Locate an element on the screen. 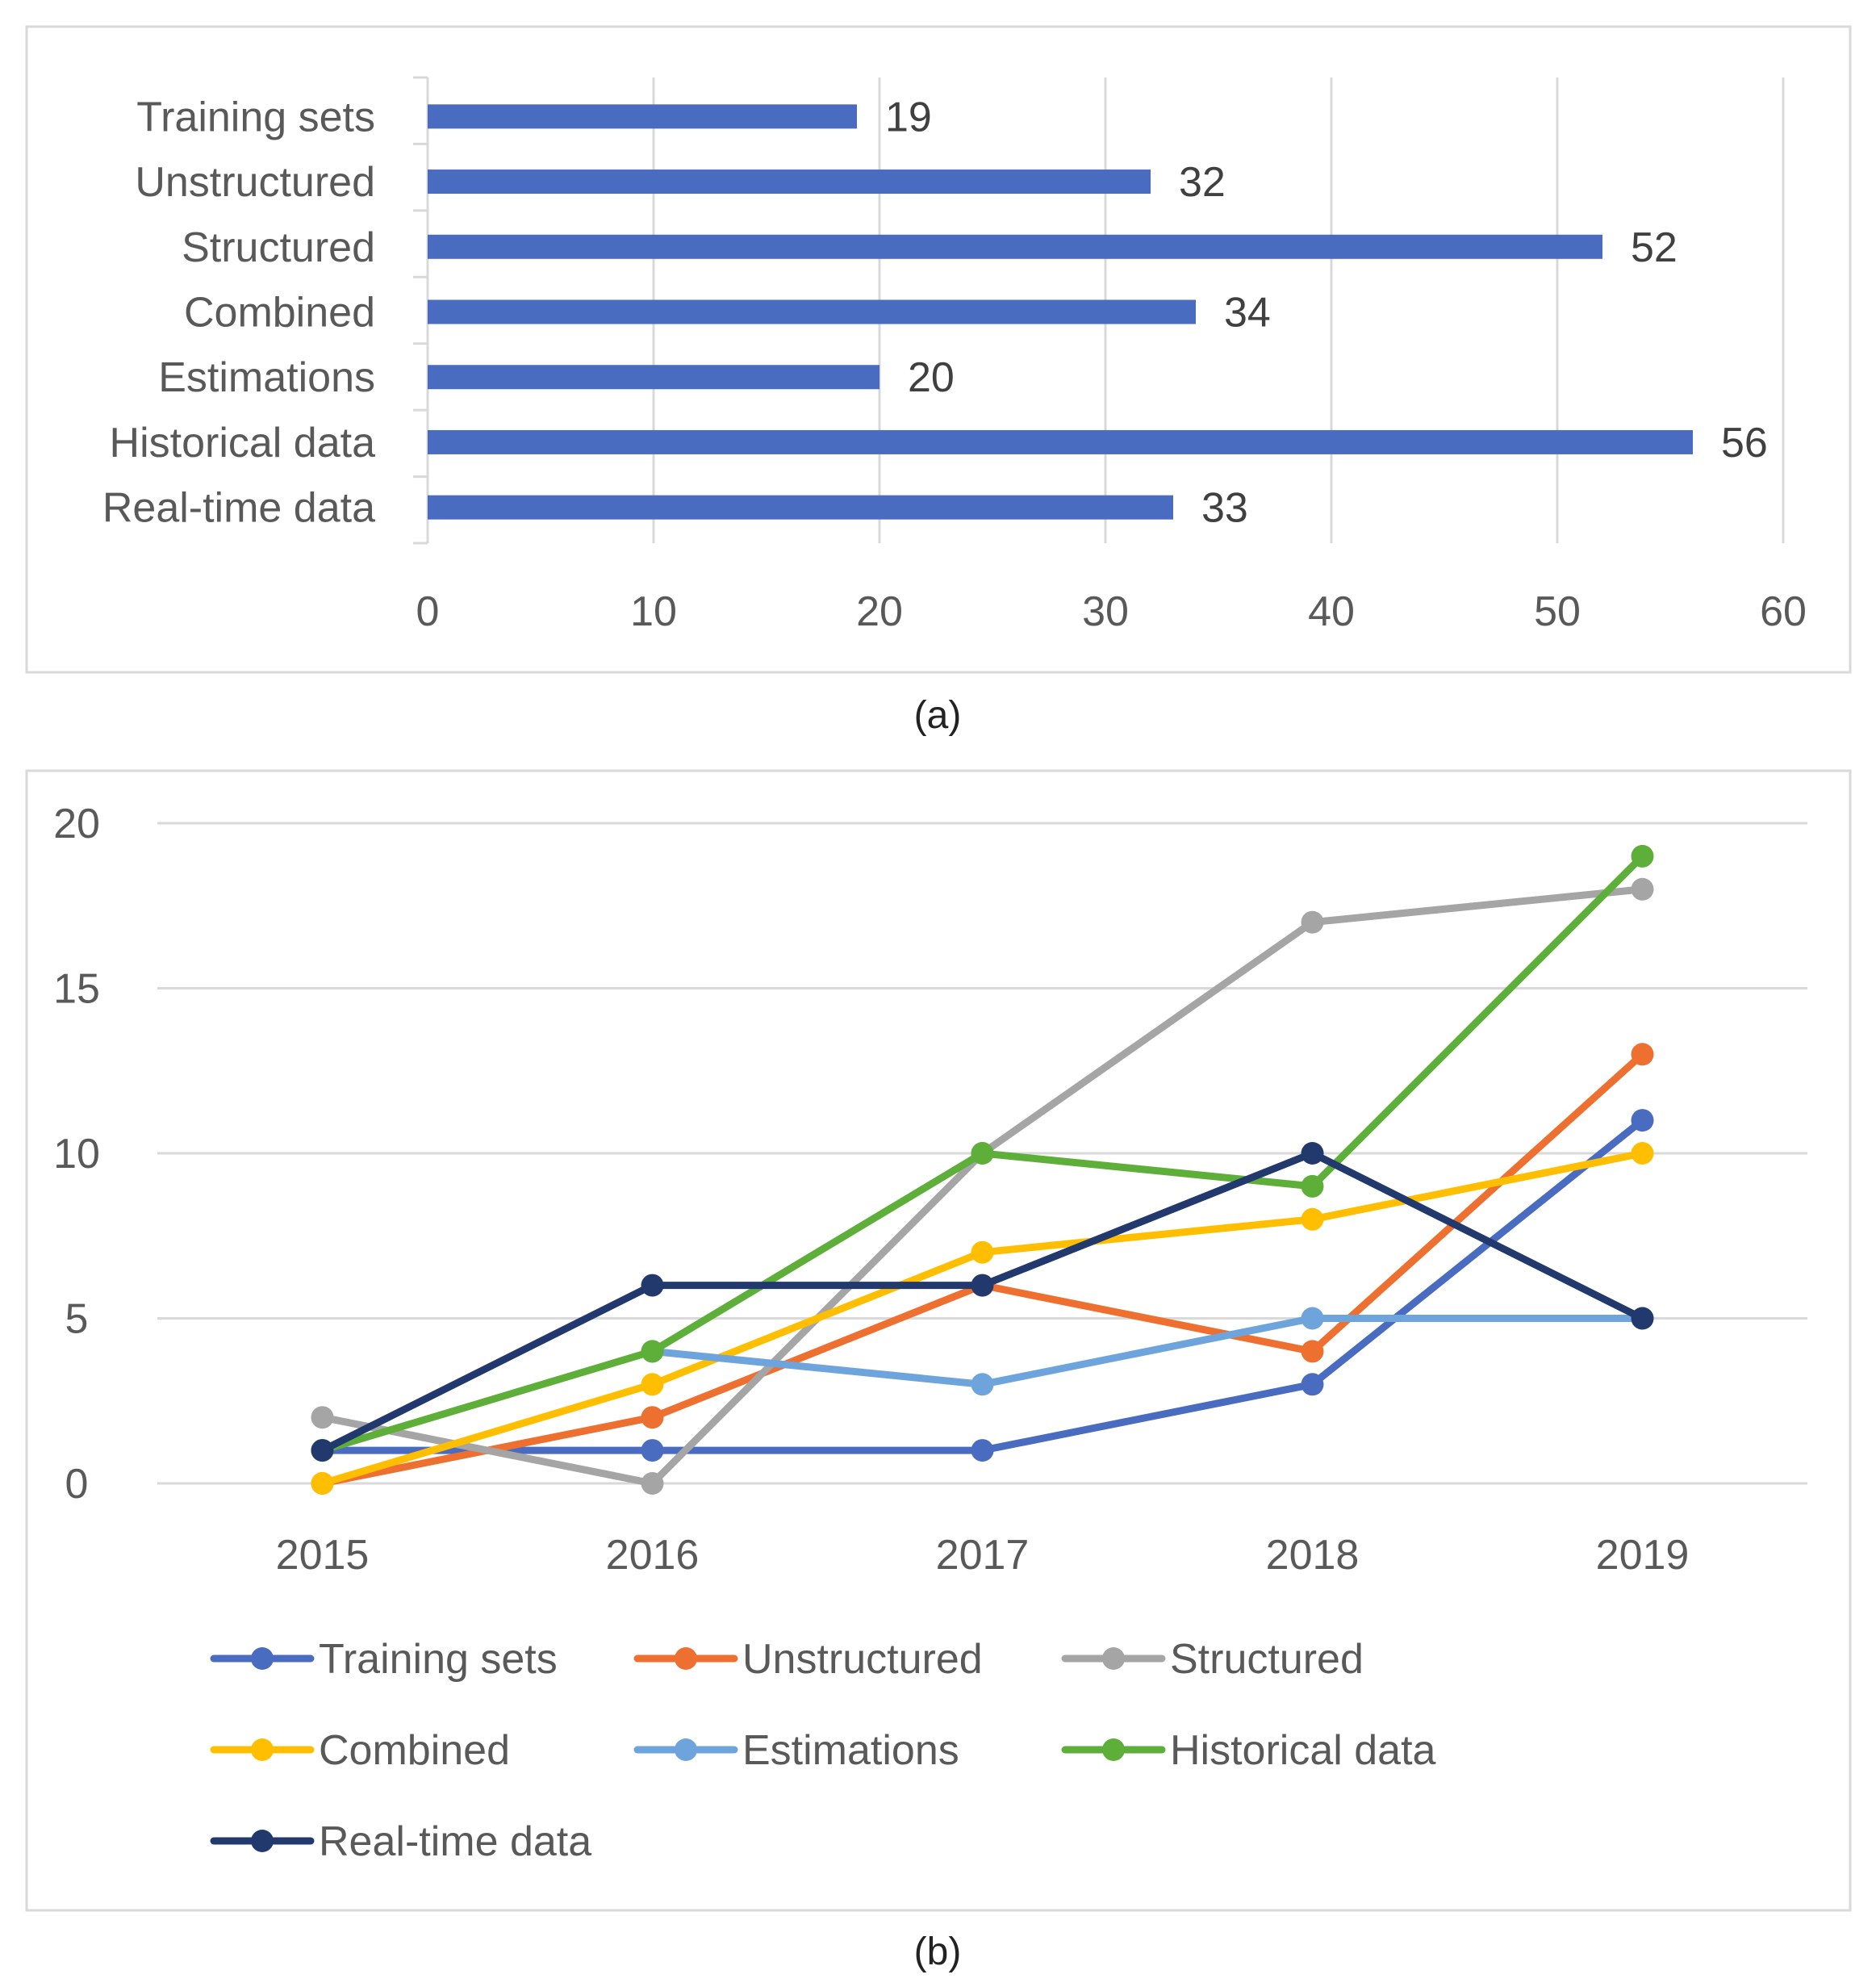  series-combined is located at coordinates (982, 1318).